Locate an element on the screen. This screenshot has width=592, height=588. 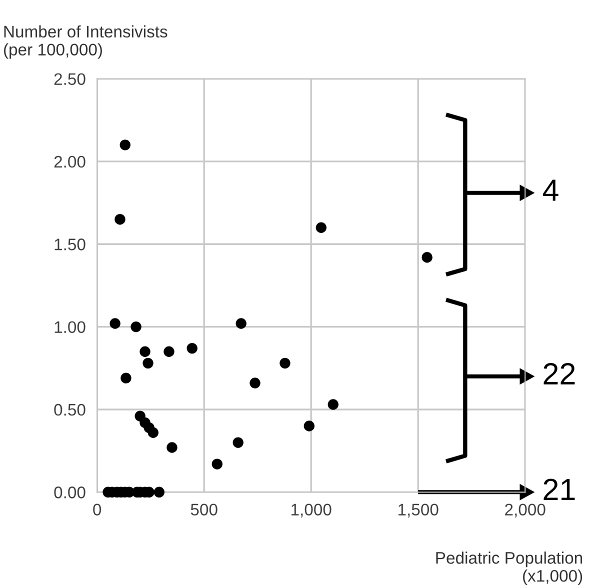
x-tick-label: 0 is located at coordinates (97, 510).